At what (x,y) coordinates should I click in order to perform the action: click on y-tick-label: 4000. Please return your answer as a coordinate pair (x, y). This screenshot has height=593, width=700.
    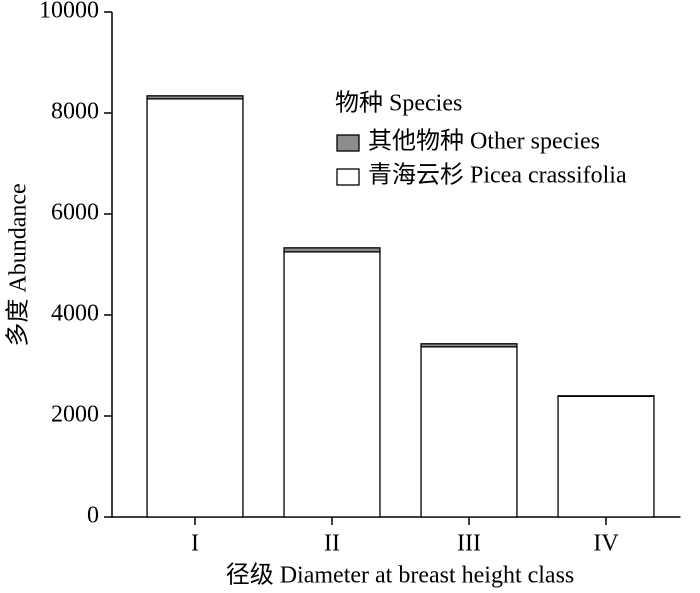
    Looking at the image, I should click on (75, 314).